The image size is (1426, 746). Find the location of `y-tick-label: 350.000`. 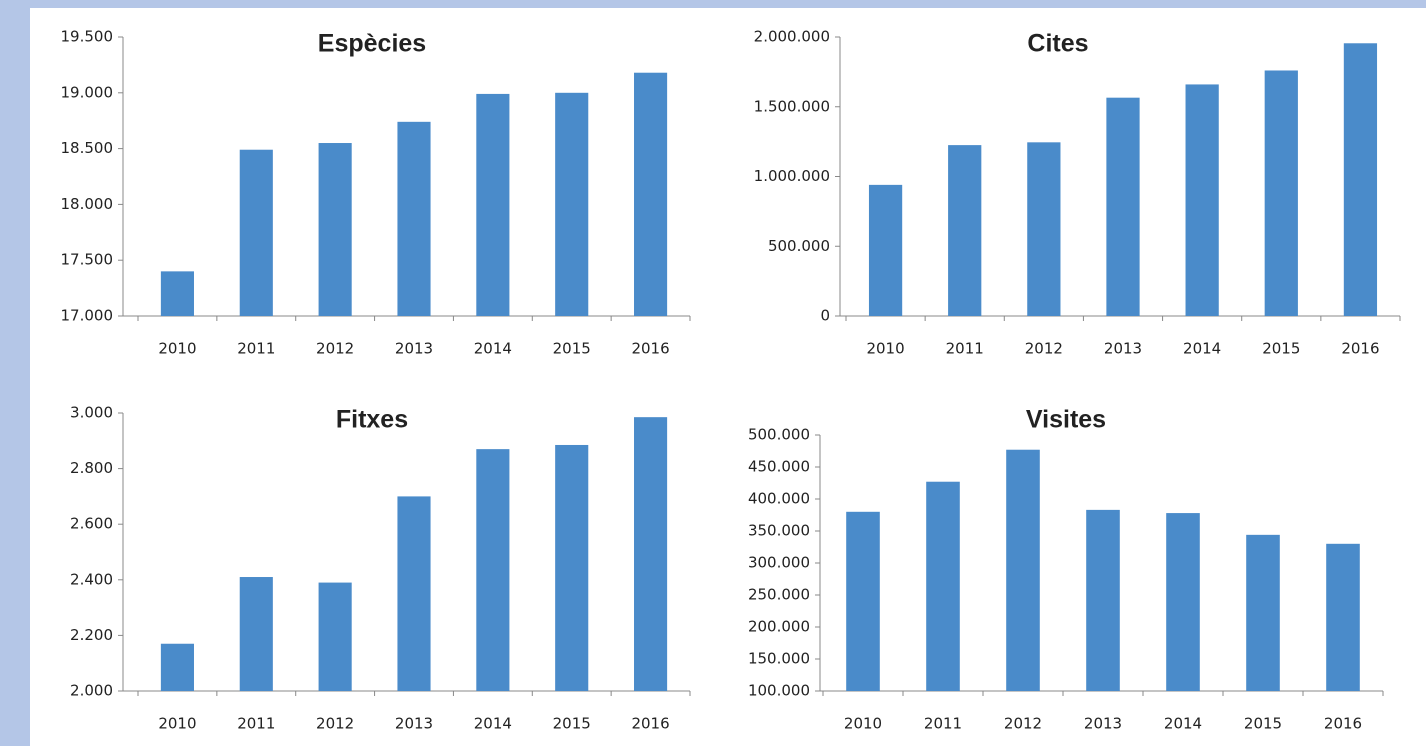

y-tick-label: 350.000 is located at coordinates (779, 531).